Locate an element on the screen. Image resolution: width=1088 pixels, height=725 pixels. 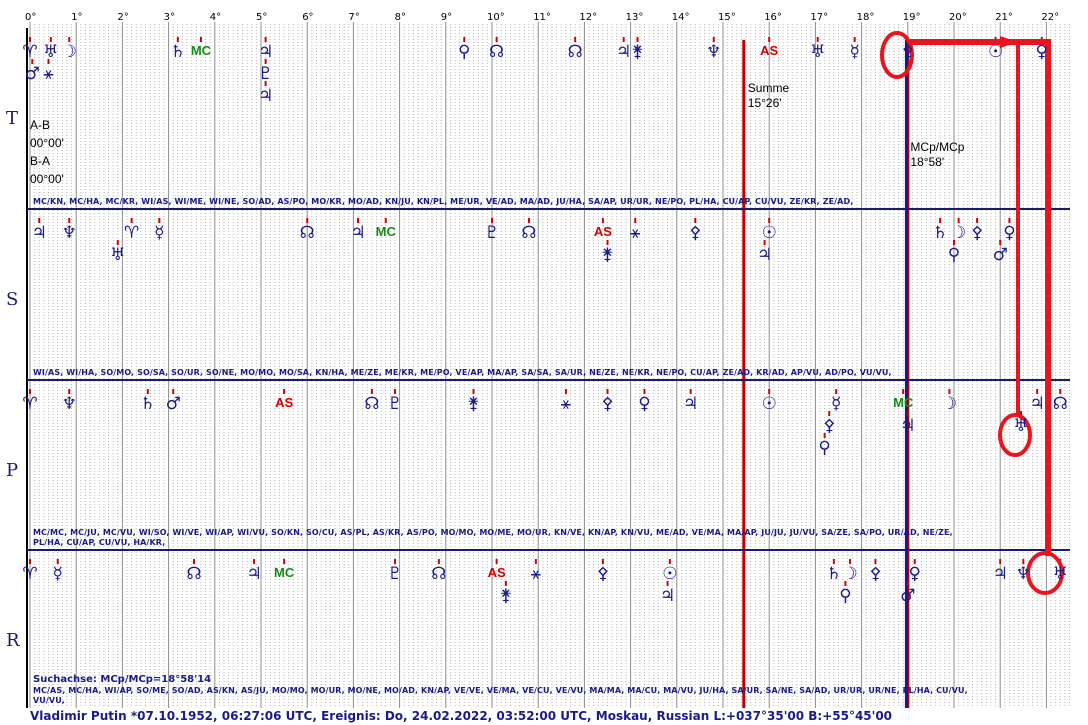
line-note: 18°58' is located at coordinates (927, 162).